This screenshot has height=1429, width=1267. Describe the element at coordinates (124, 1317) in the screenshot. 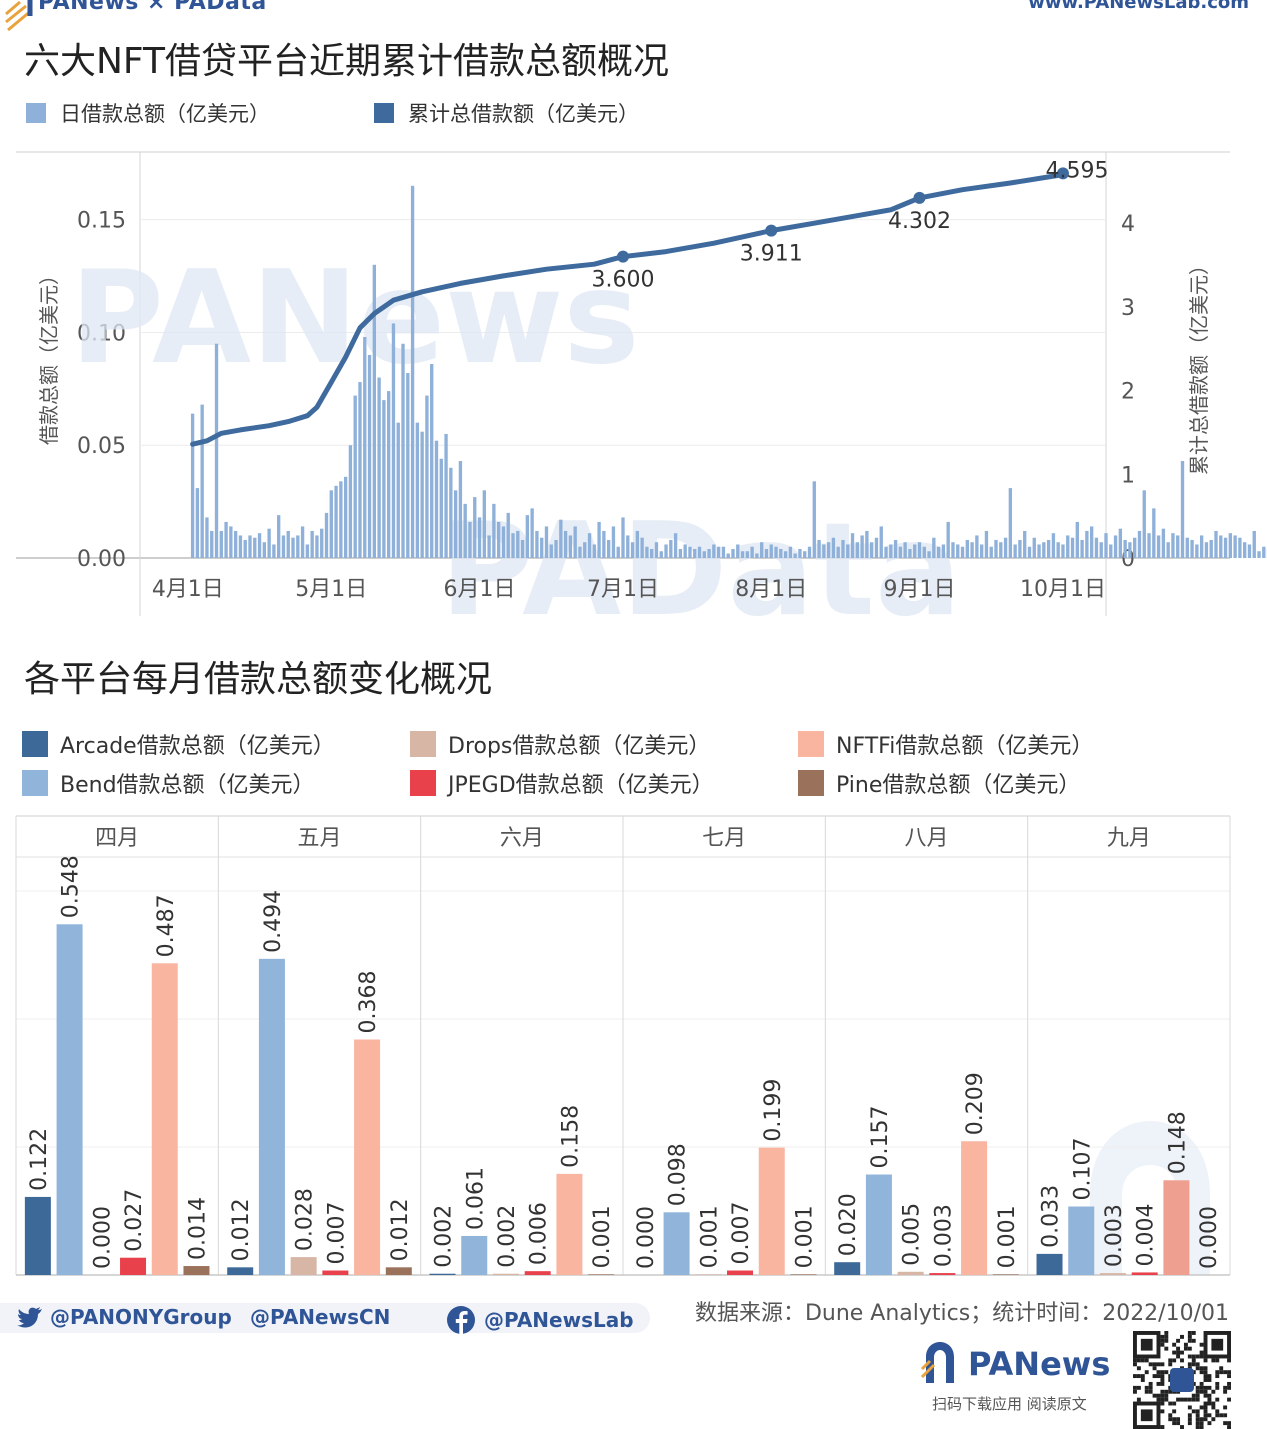

I see `twitter-handle: @PANONYGroup` at that location.